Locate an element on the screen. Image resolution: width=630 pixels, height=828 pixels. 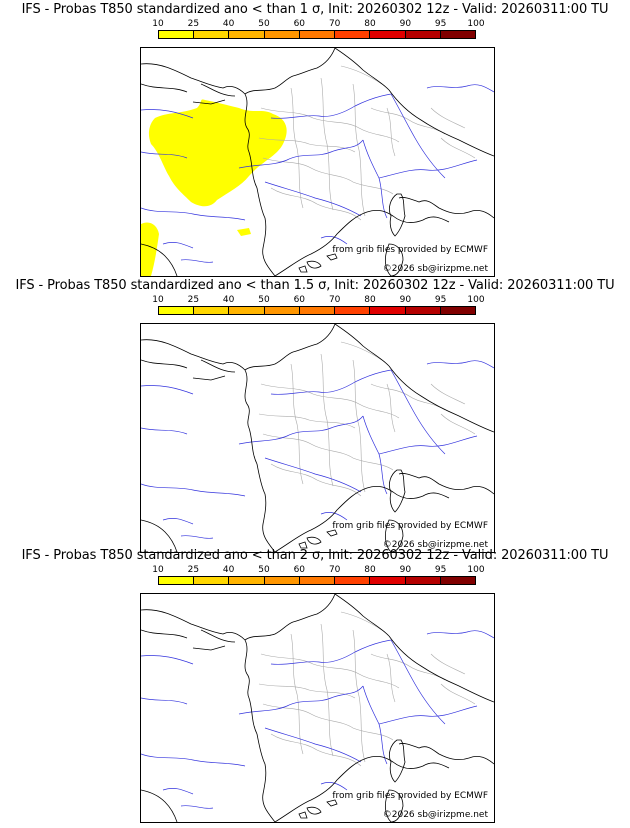
colorbar-tick: 70 is located at coordinates (334, 570).